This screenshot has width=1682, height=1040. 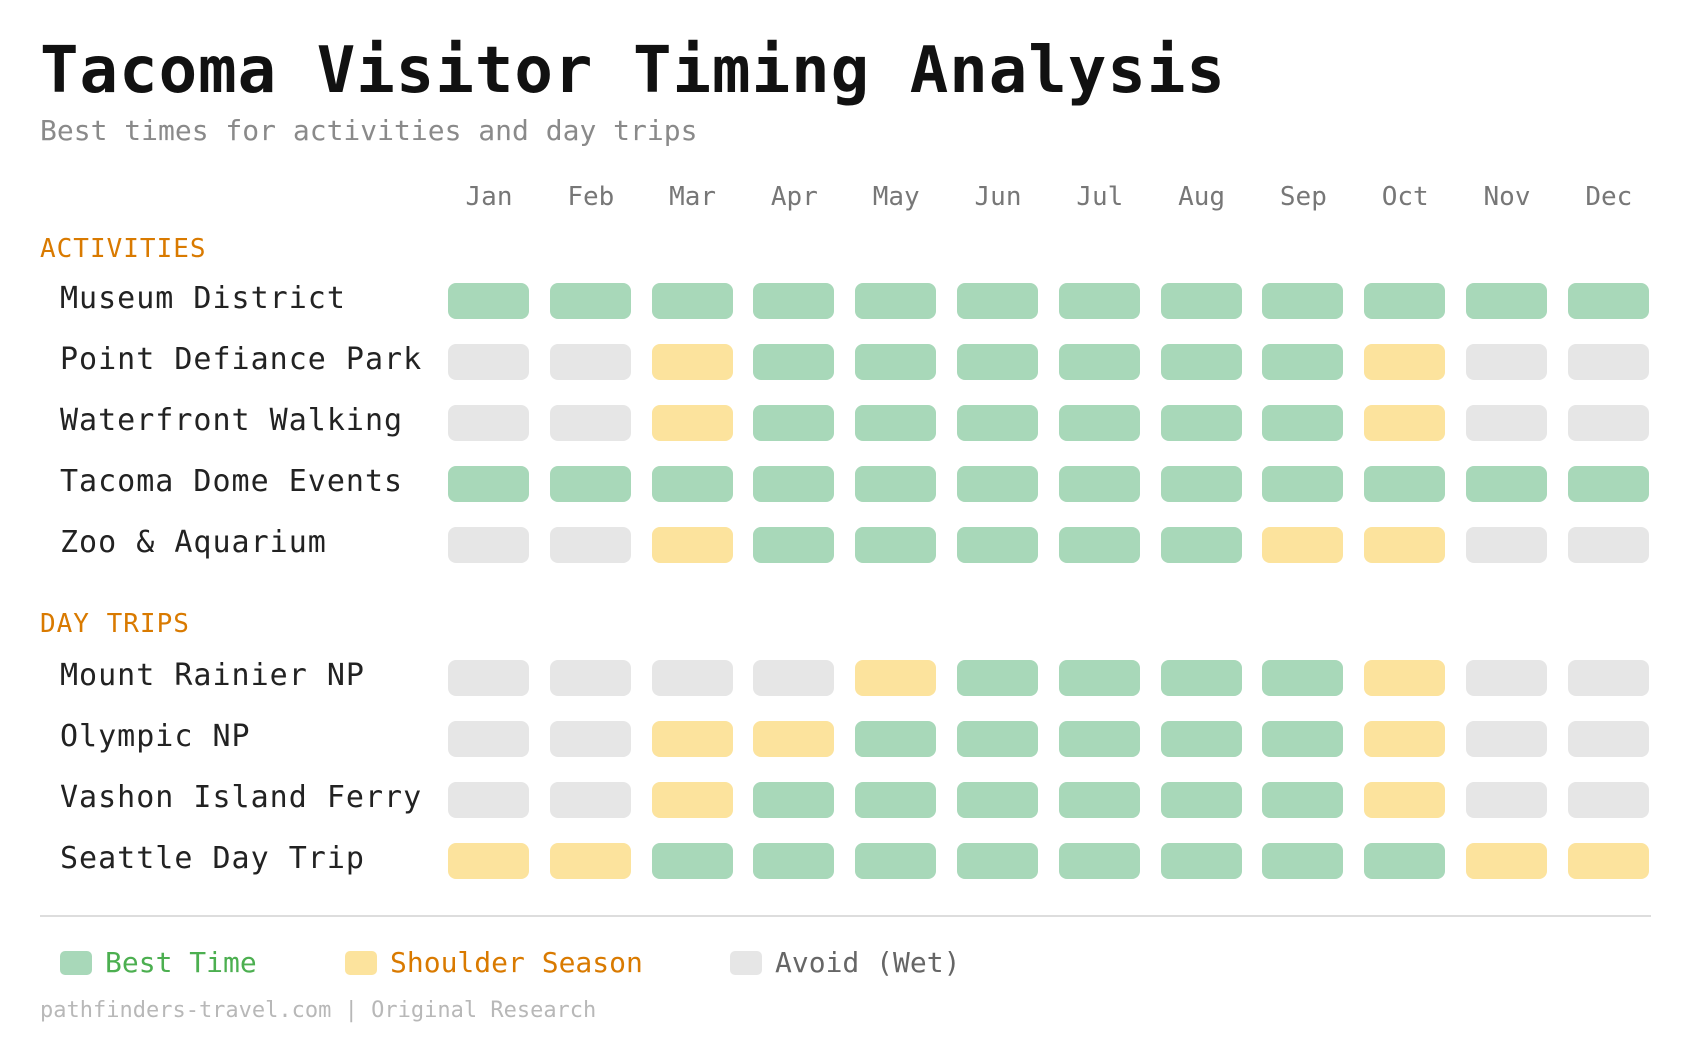 What do you see at coordinates (123, 249) in the screenshot?
I see `section-label-0: ACTIVITIES` at bounding box center [123, 249].